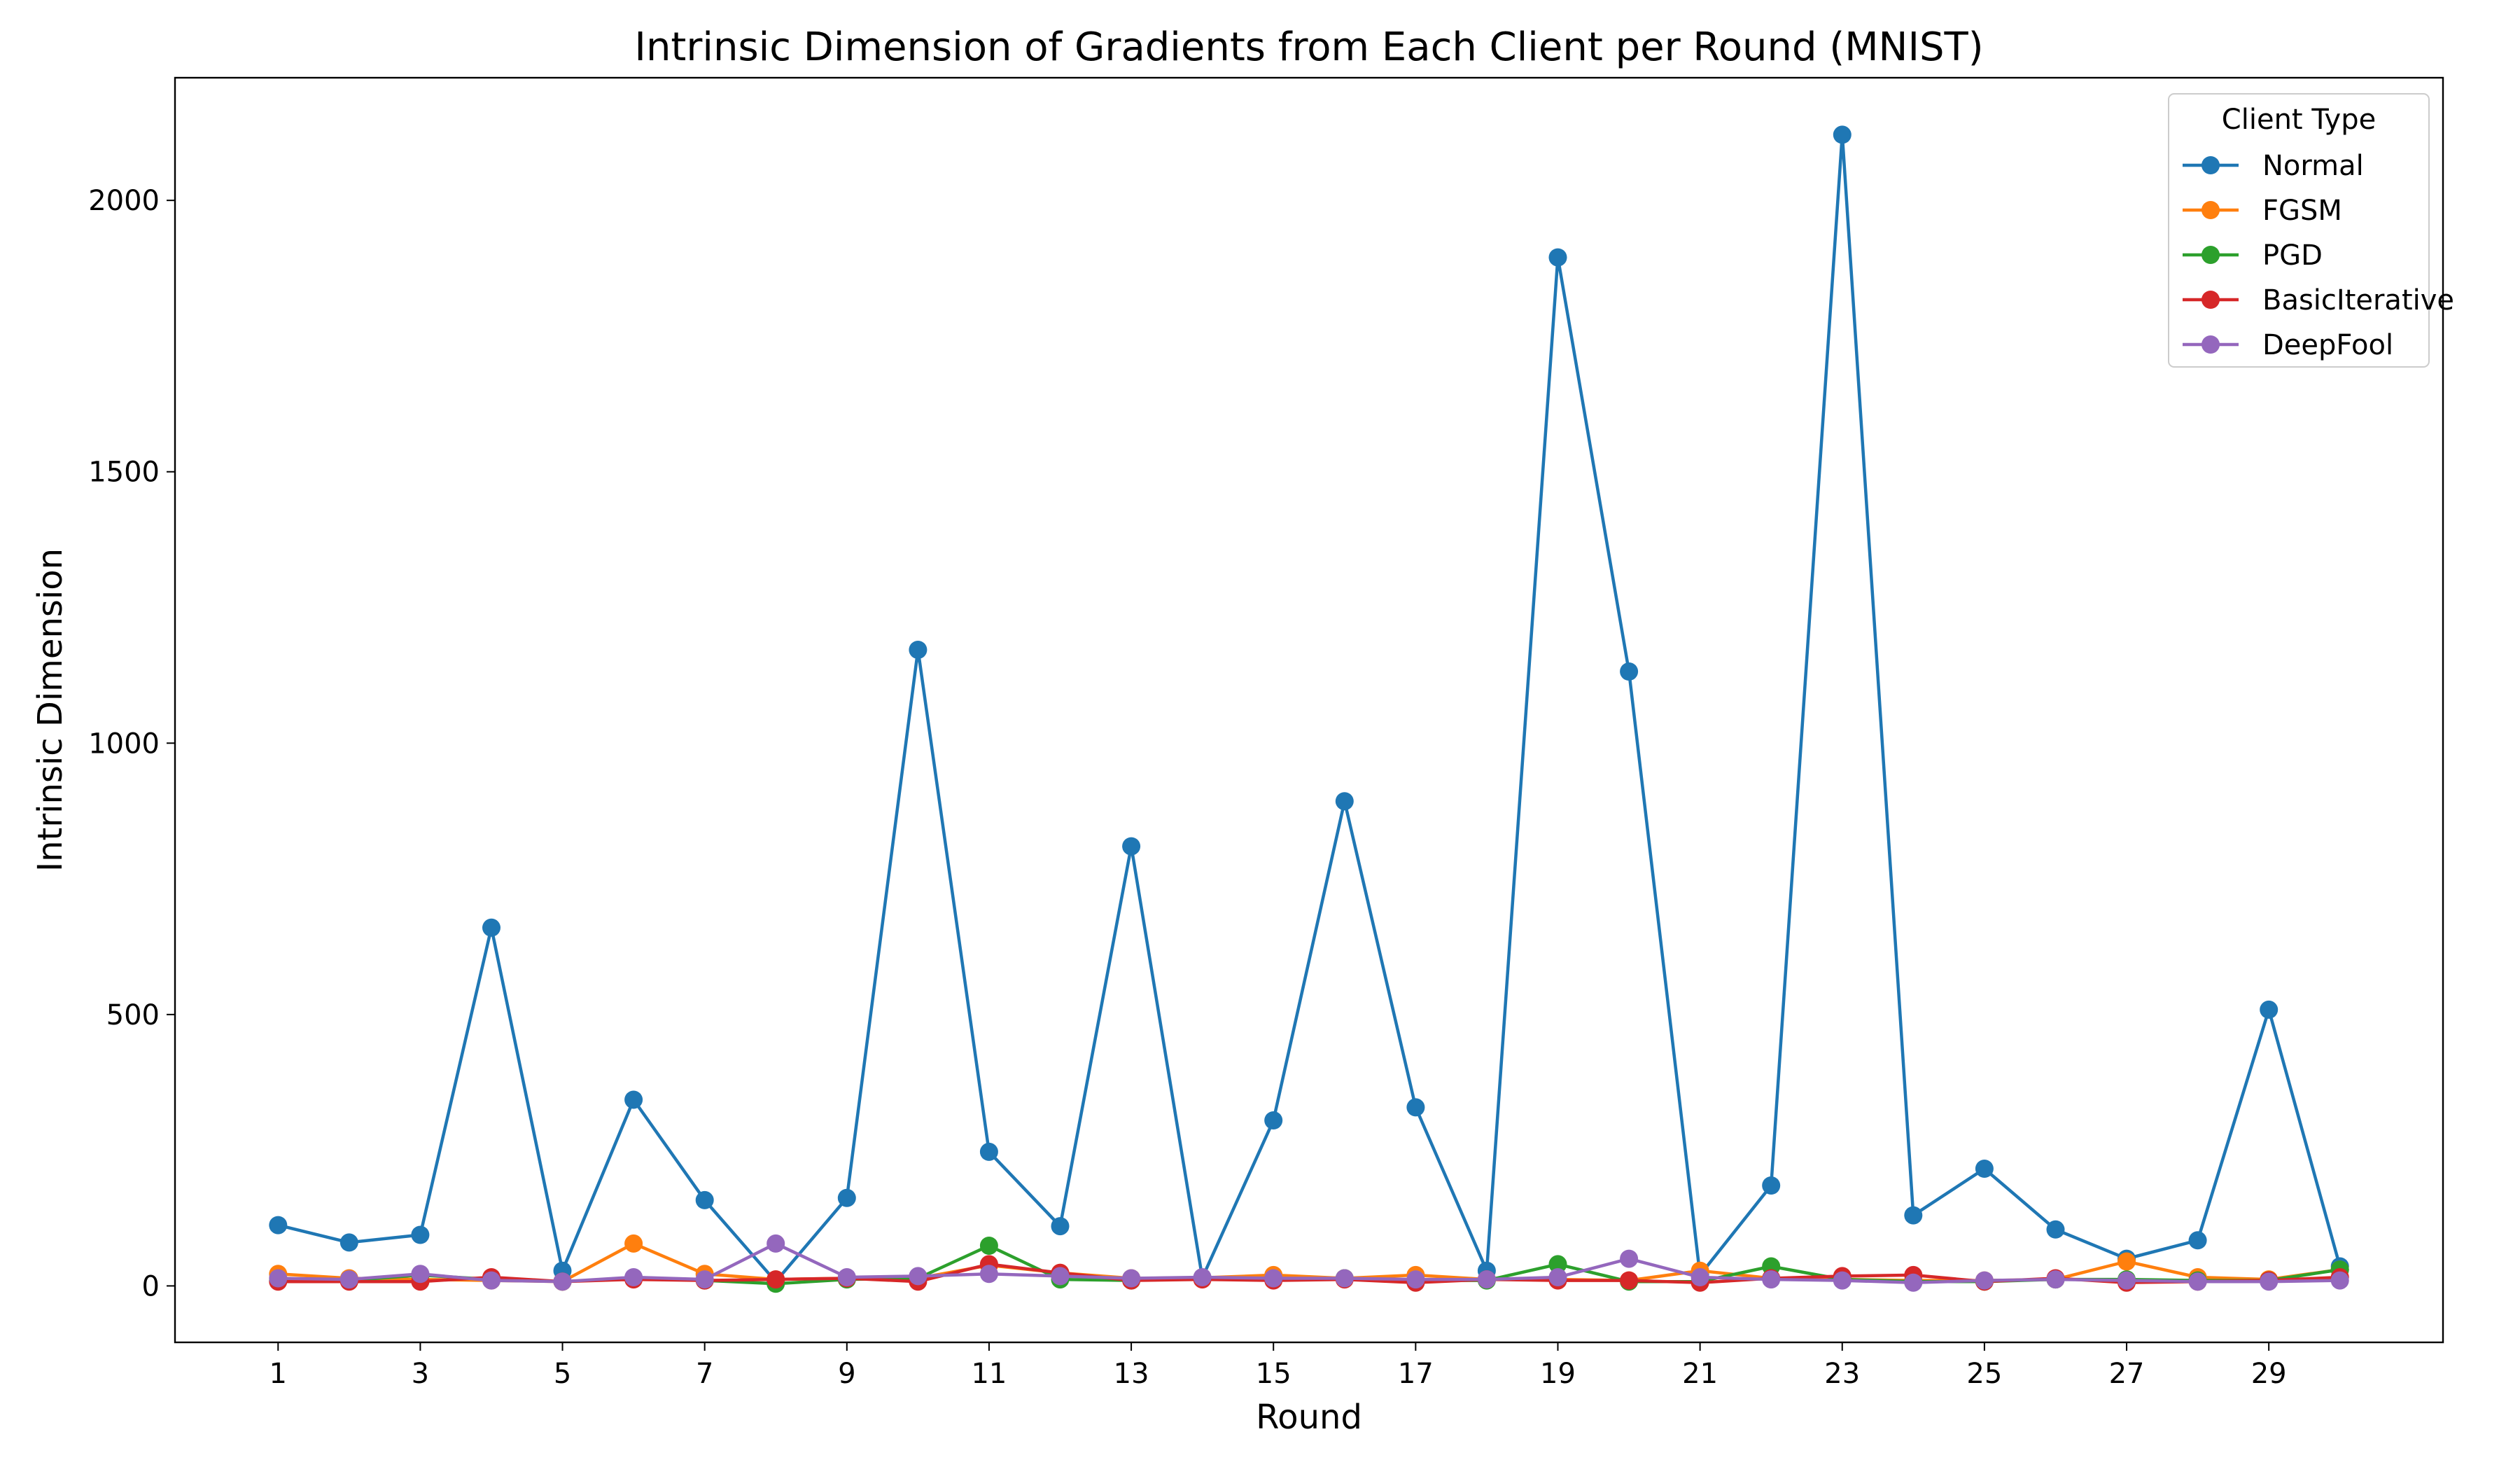 The width and height of the screenshot is (2520, 1474). I want to click on legend-label: FGSM, so click(2302, 211).